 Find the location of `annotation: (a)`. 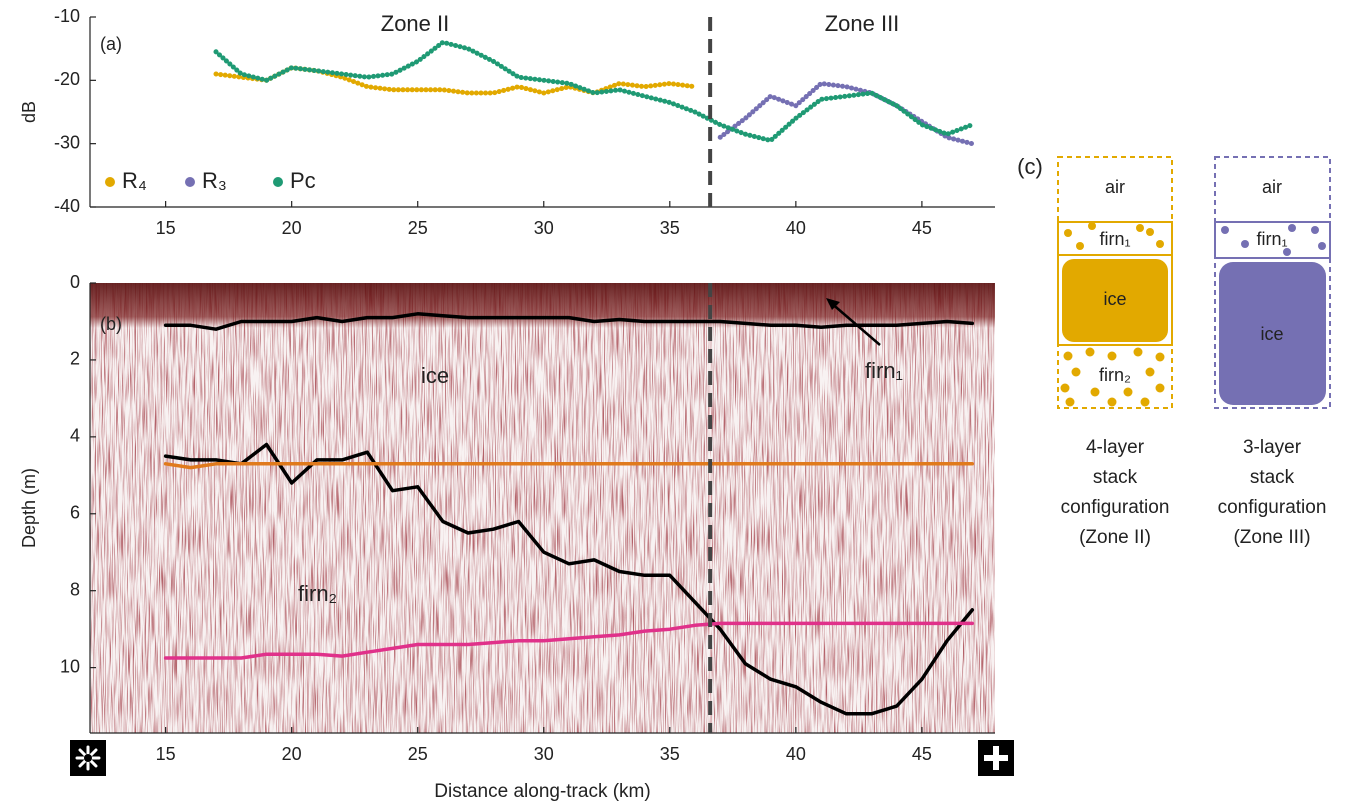

annotation: (a) is located at coordinates (111, 44).